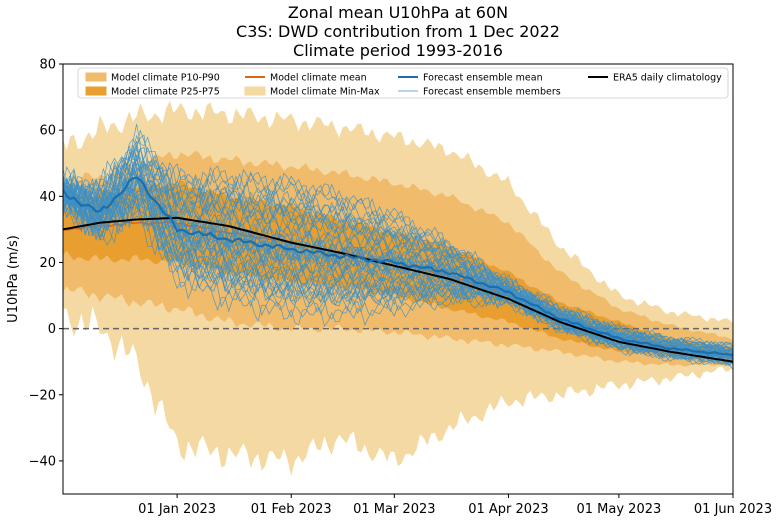 The height and width of the screenshot is (524, 779). I want to click on x-tick-label: 01 Feb 2023, so click(291, 509).